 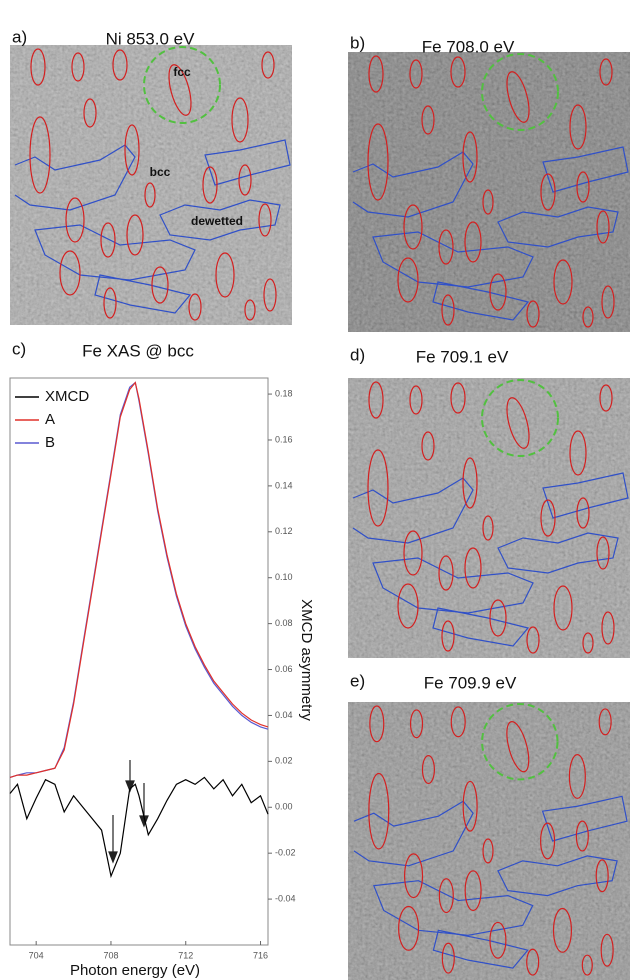 What do you see at coordinates (160, 172) in the screenshot?
I see `annotation: bcc` at bounding box center [160, 172].